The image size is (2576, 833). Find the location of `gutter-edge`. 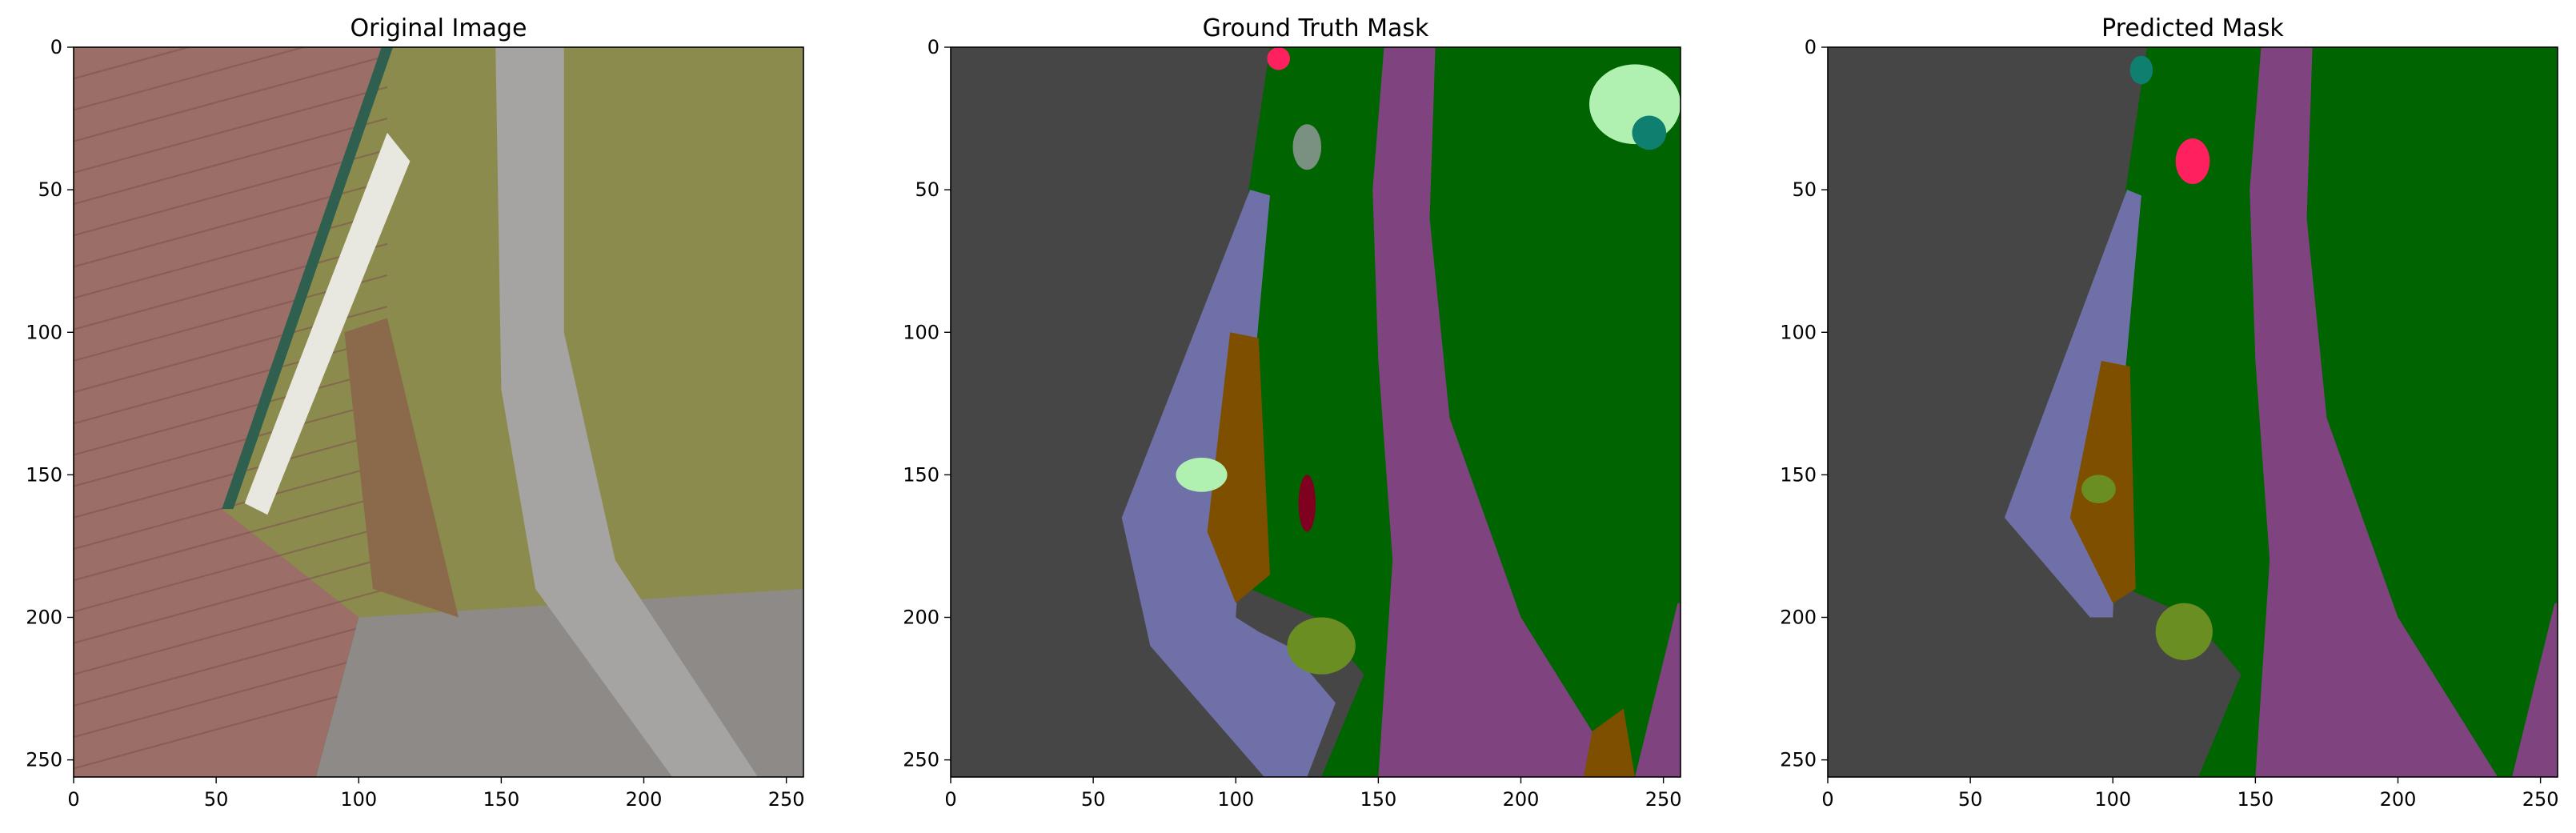

gutter-edge is located at coordinates (307, 278).